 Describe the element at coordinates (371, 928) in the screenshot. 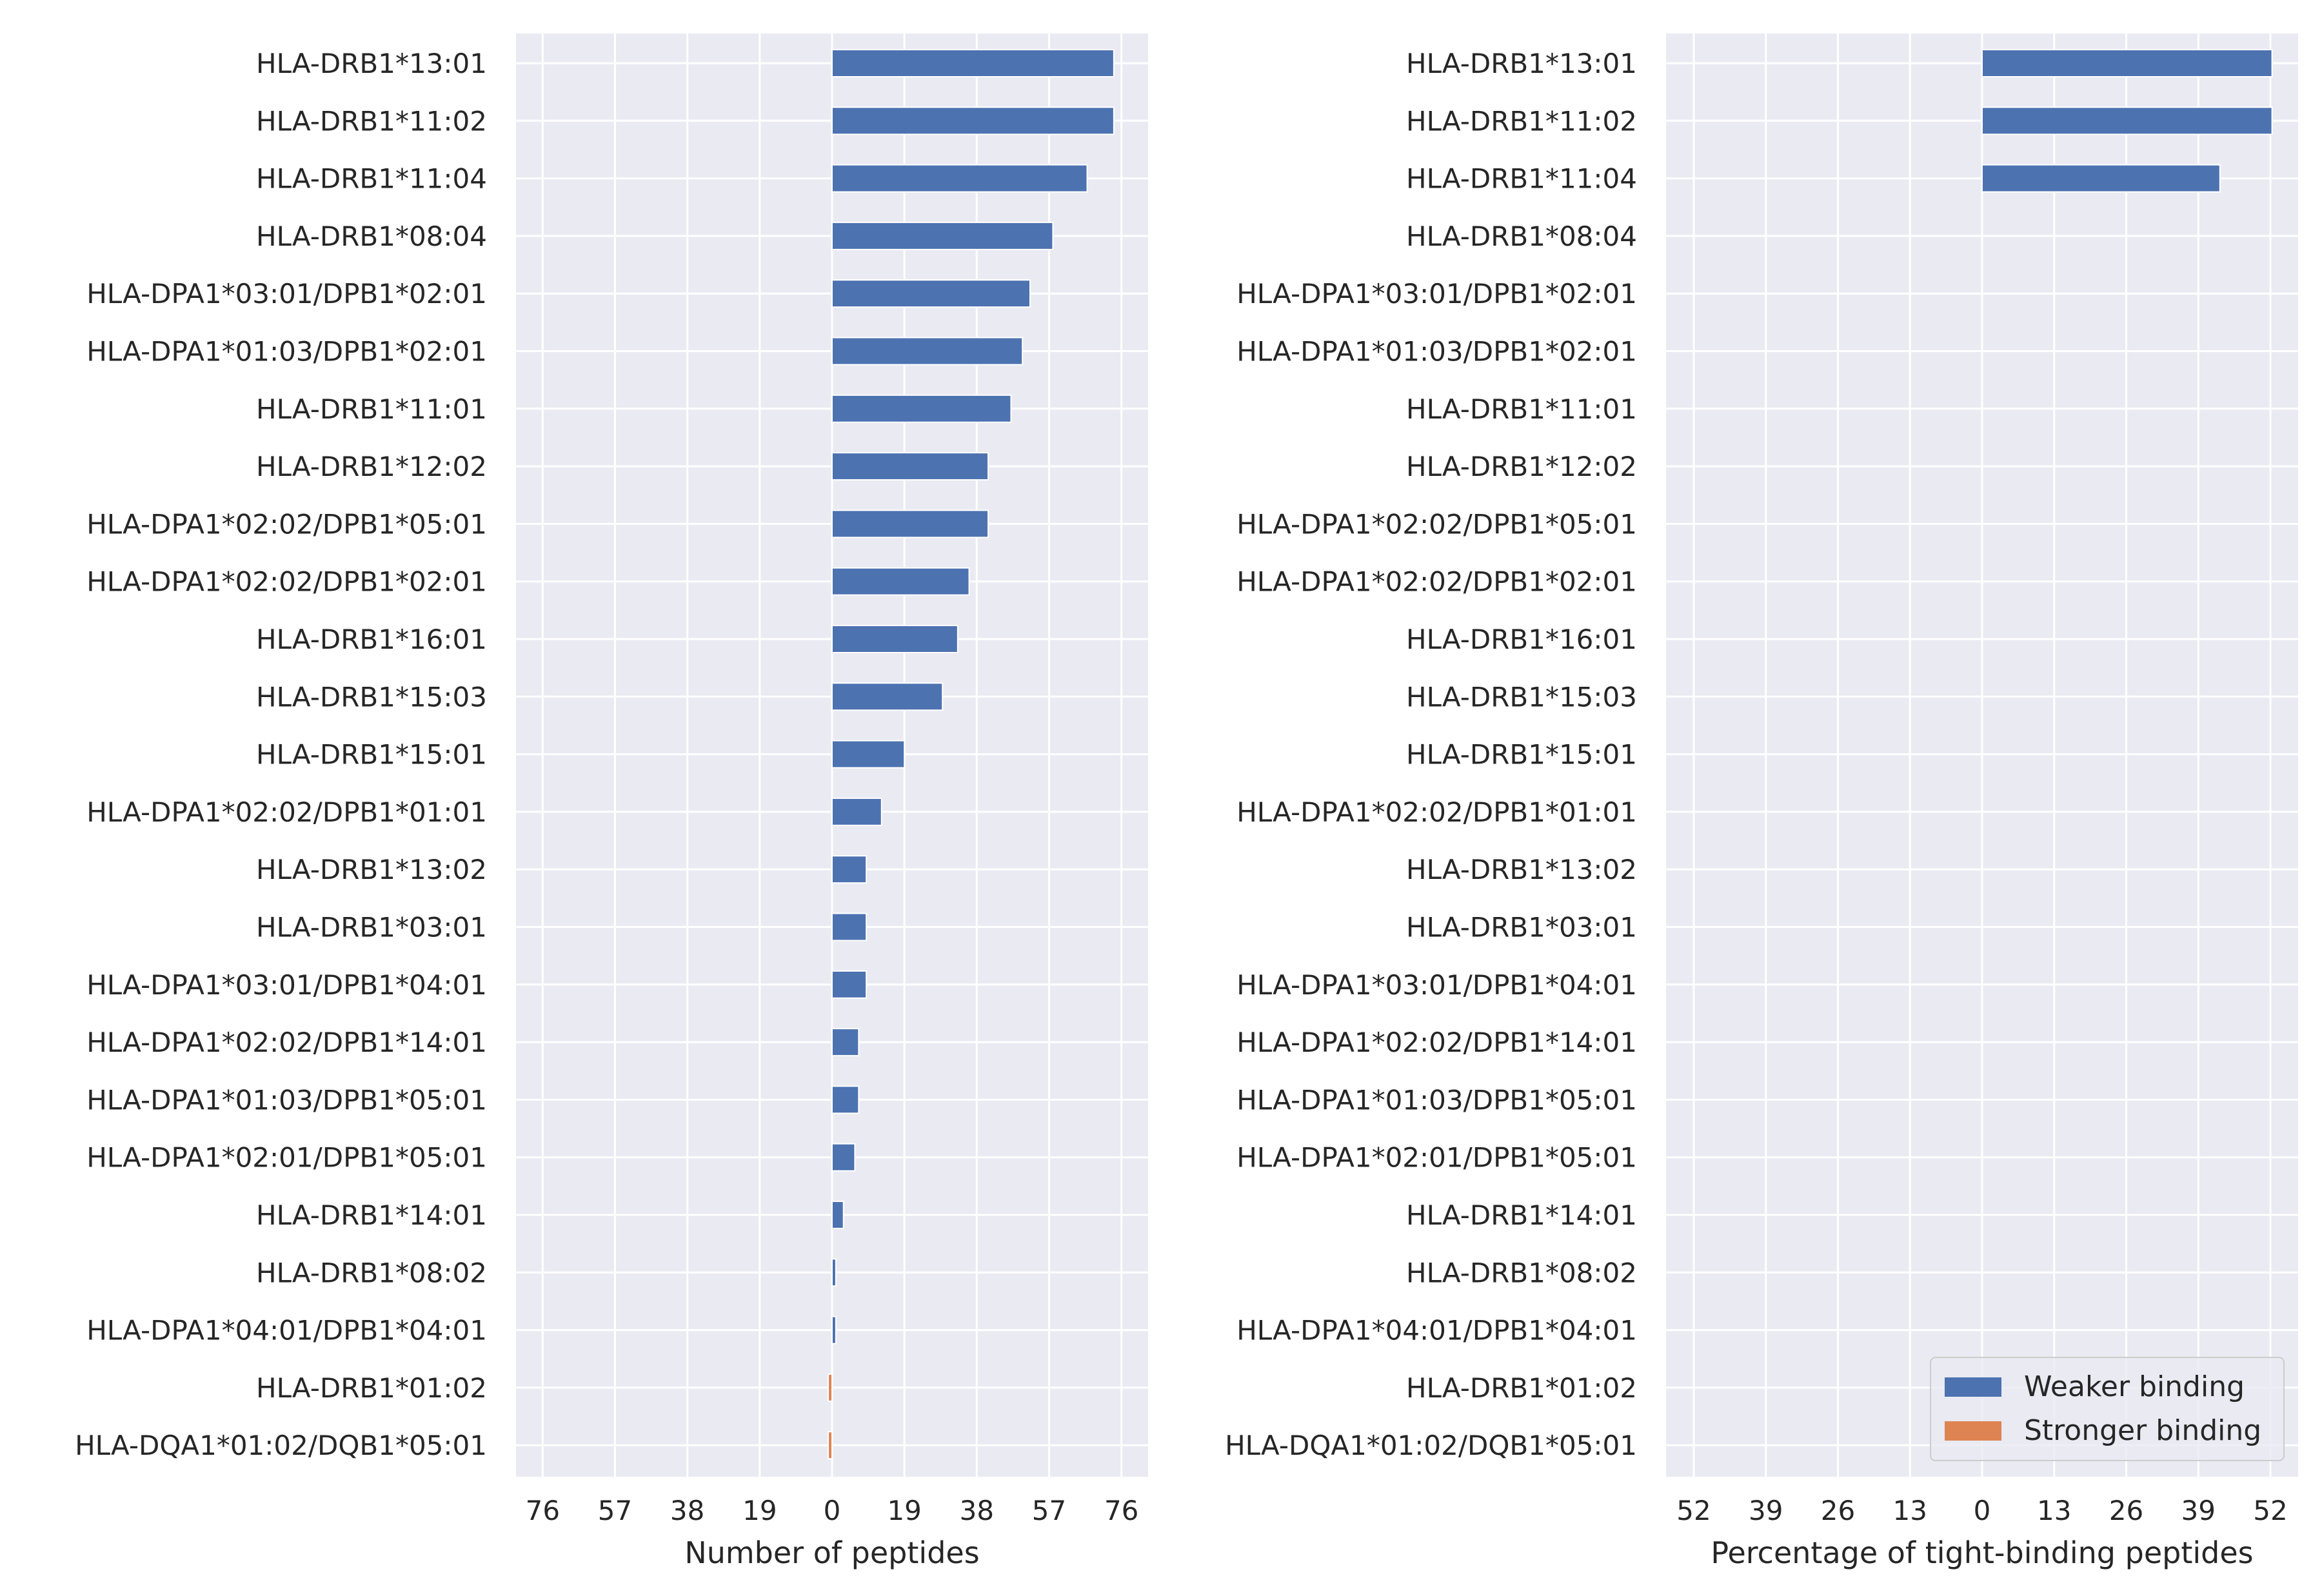

I see `count-category-label: HLA-DRB1*03:01` at that location.